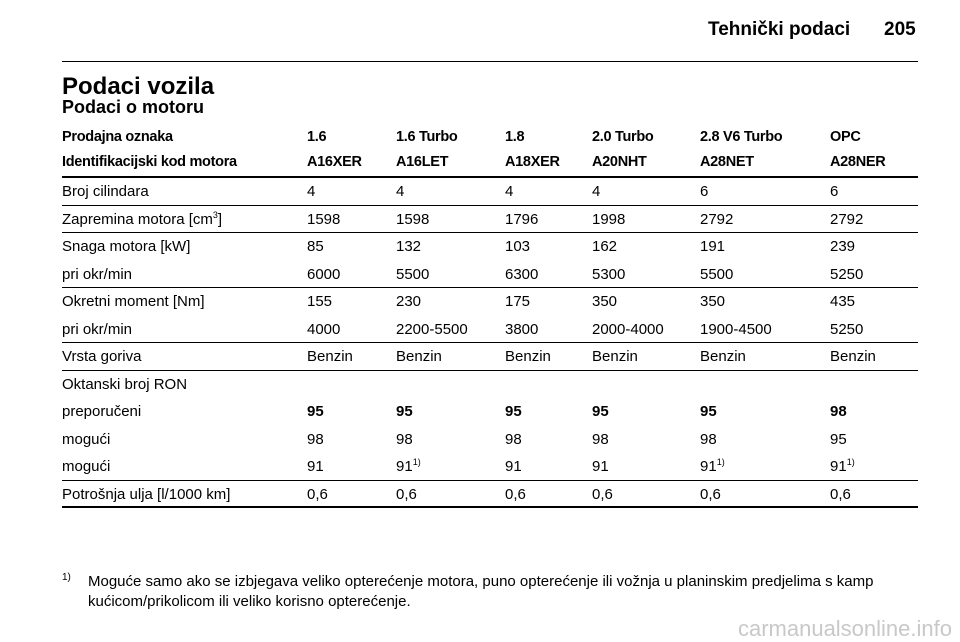 Image resolution: width=960 pixels, height=642 pixels. What do you see at coordinates (117, 137) in the screenshot?
I see `column-header: Prodajna oznaka` at bounding box center [117, 137].